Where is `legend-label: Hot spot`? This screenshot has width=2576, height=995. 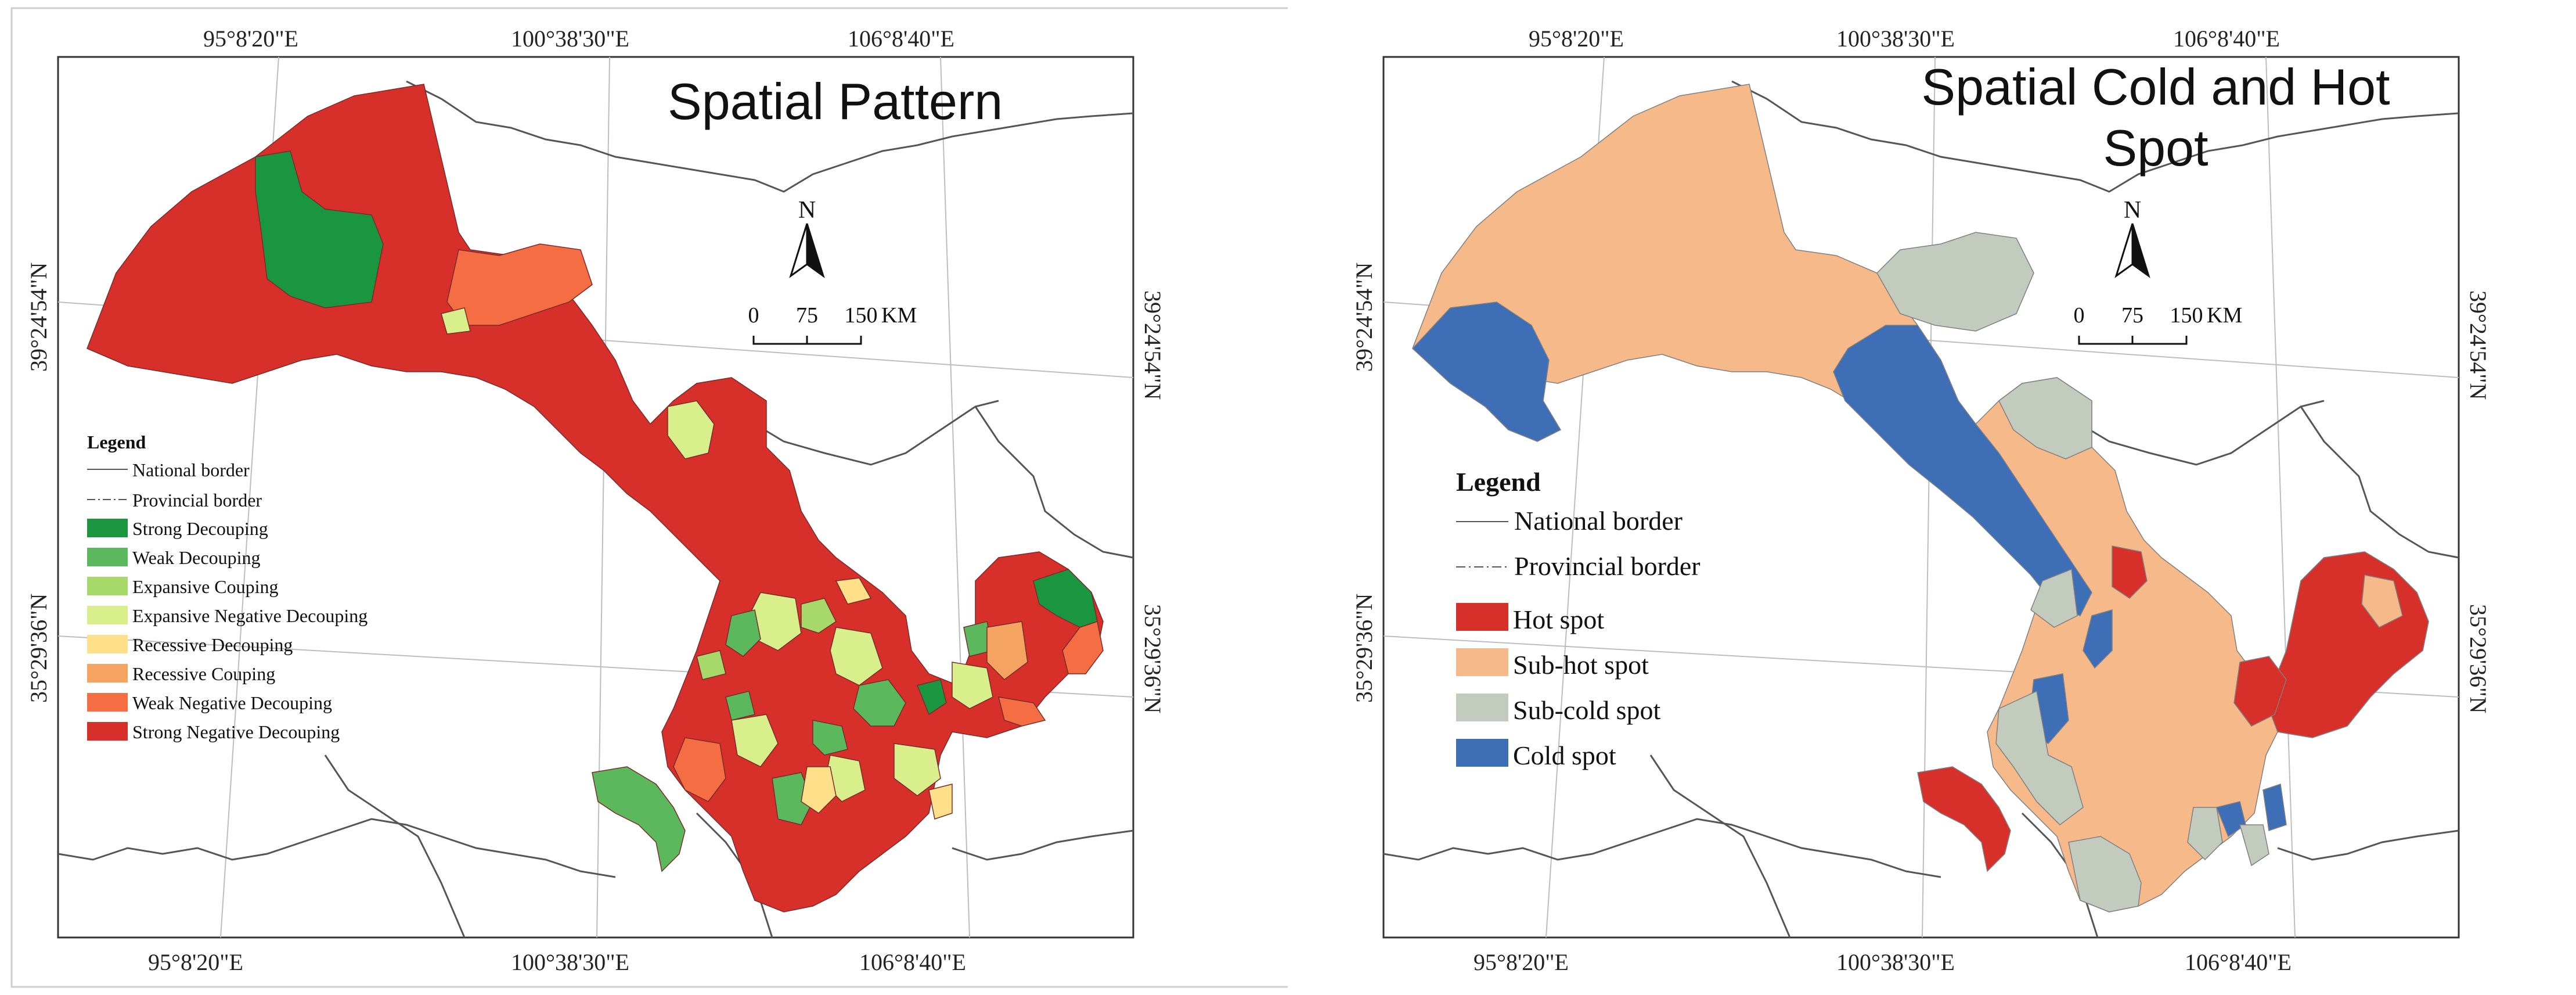
legend-label: Hot spot is located at coordinates (1558, 619).